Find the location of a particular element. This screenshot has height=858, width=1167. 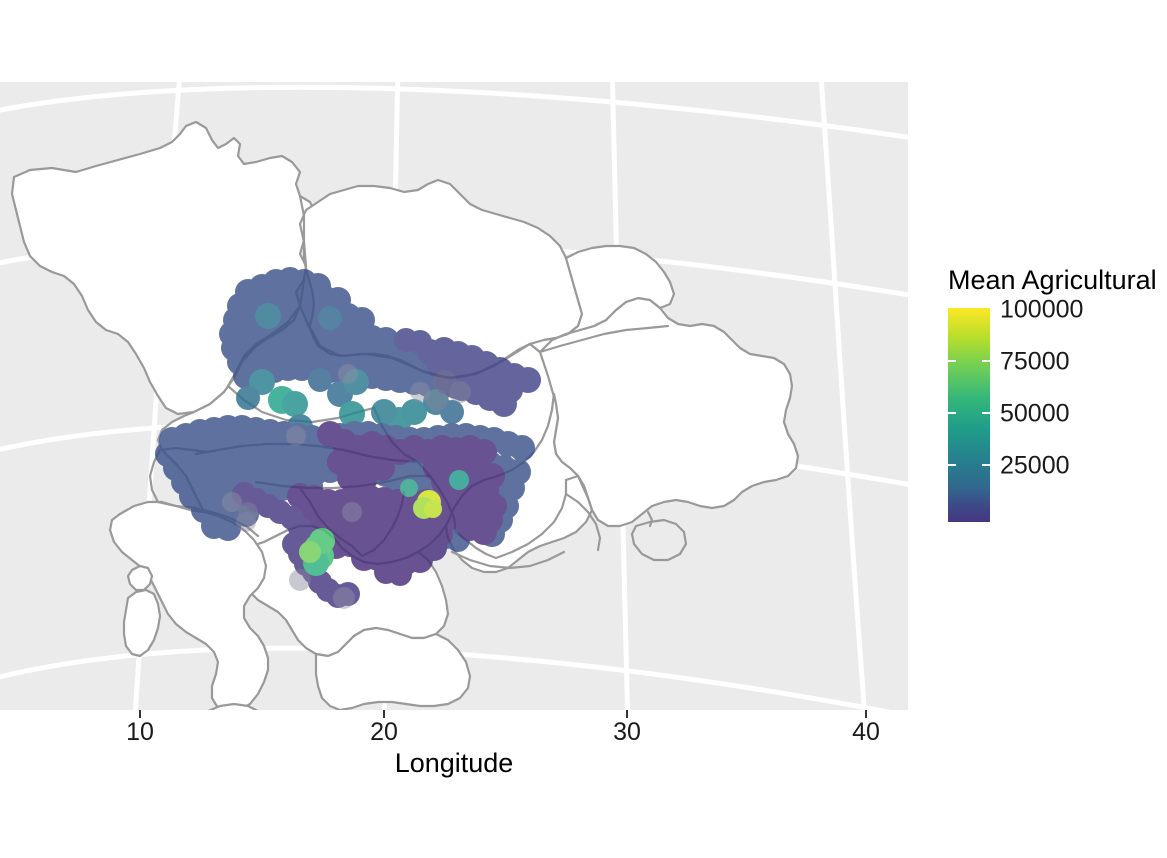

x-axis-title: Longitude is located at coordinates (454, 763).